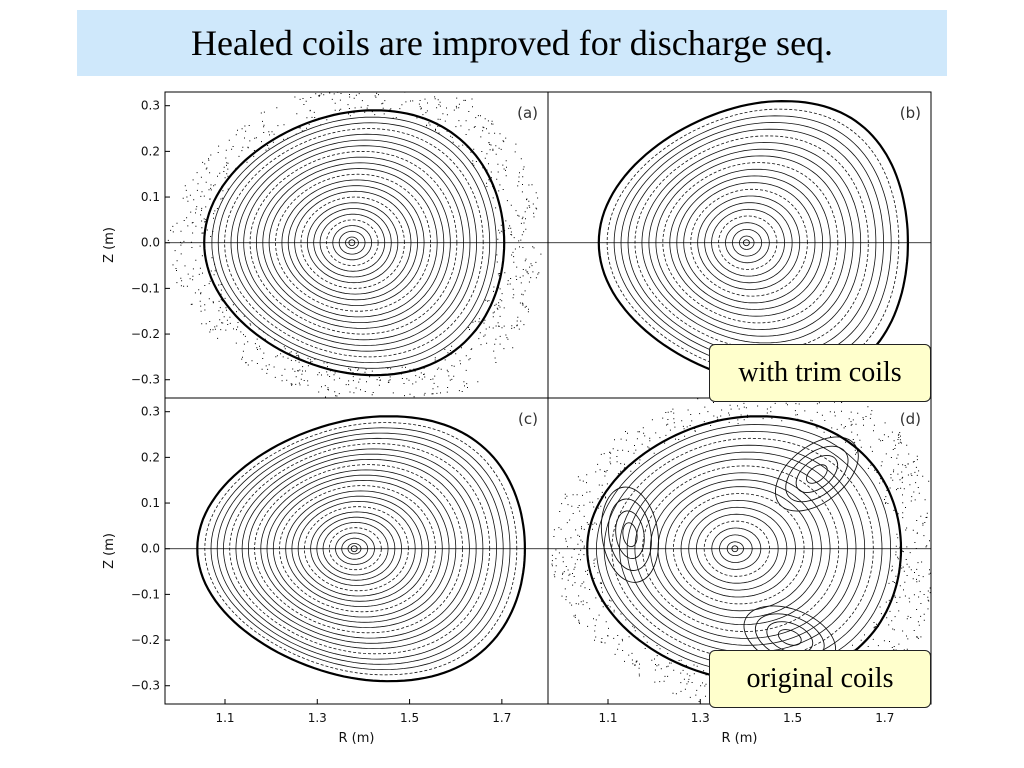 The height and width of the screenshot is (768, 1024). What do you see at coordinates (528, 419) in the screenshot?
I see `panel-label: (c)` at bounding box center [528, 419].